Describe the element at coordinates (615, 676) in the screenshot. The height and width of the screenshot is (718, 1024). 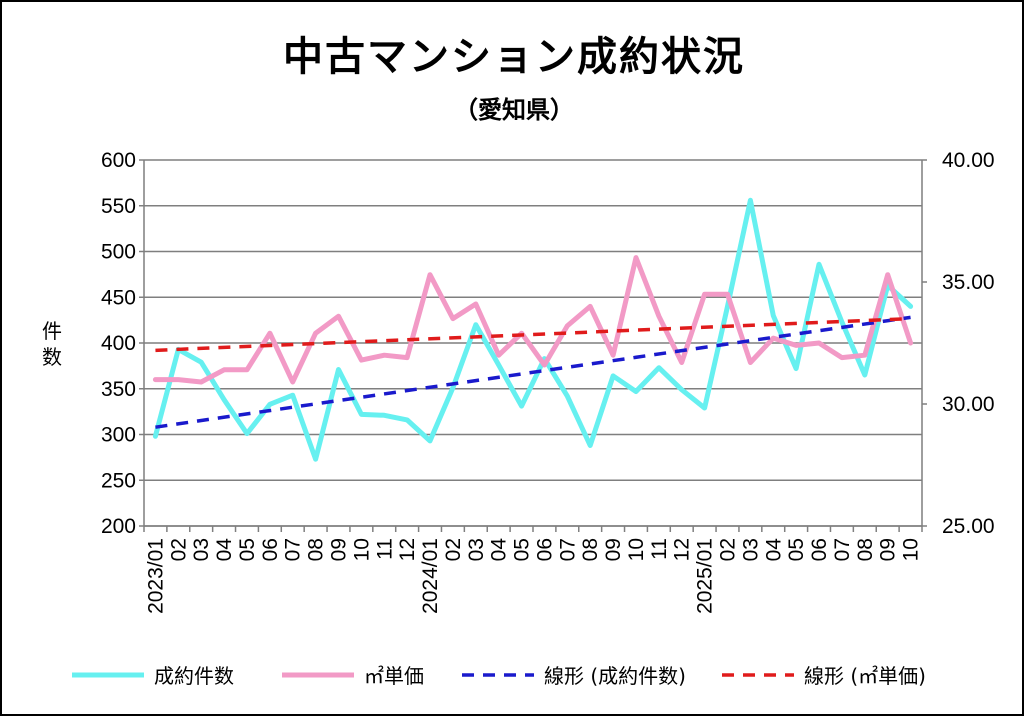
I see `legend-label: 線形 (成約件数)` at that location.